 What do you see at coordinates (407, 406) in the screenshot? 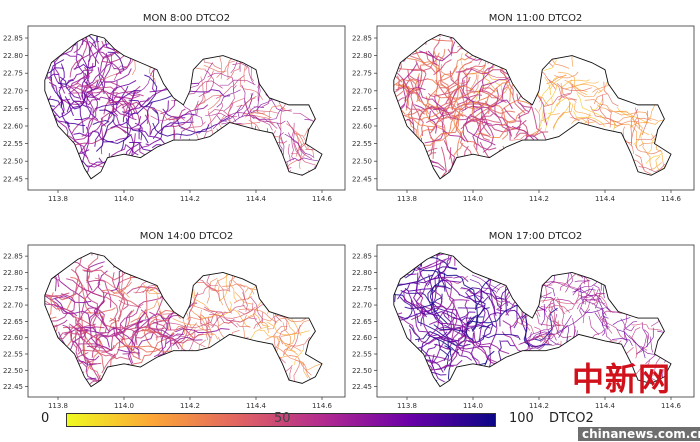
I see `x-tick-label: 113.8` at bounding box center [407, 406].